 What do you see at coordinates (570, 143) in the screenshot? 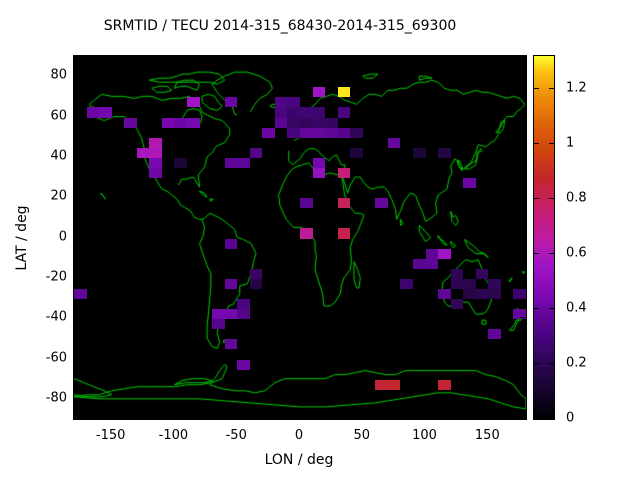
I see `colorbar-tick-label: 1` at bounding box center [570, 143].